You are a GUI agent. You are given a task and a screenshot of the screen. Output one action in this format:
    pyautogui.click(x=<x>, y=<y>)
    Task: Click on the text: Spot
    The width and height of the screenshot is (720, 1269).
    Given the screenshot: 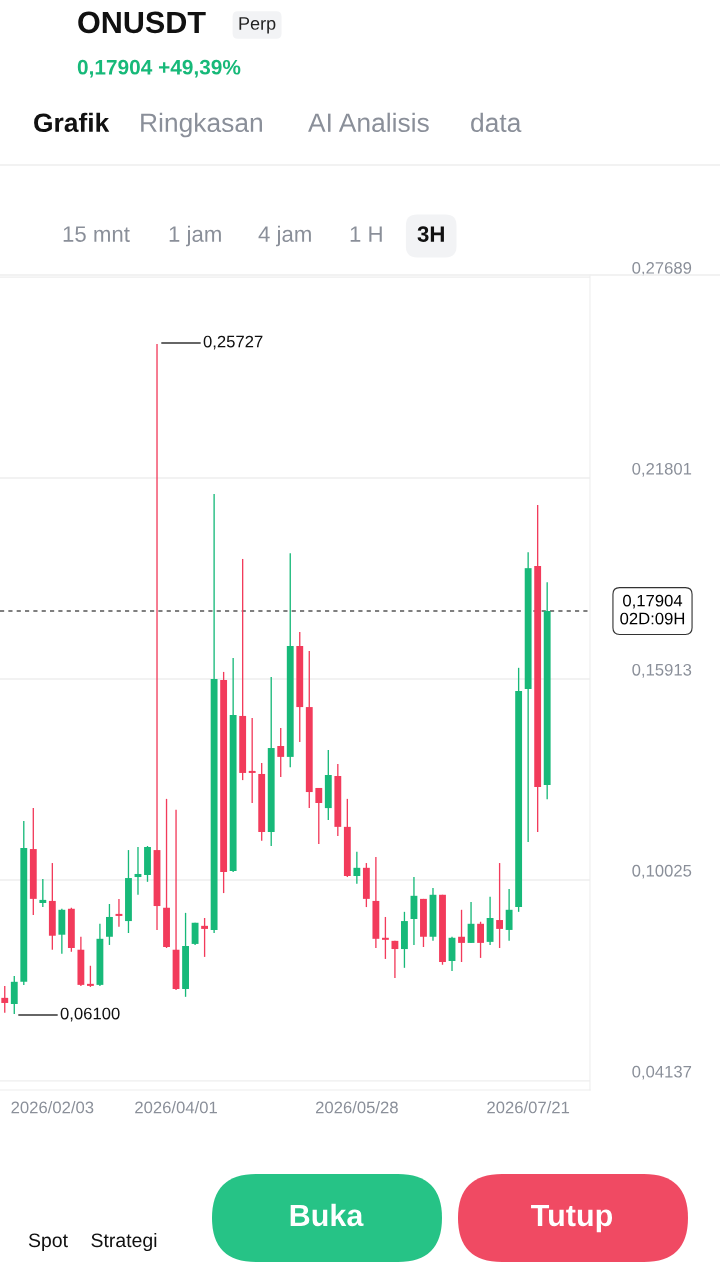 What is the action you would take?
    pyautogui.click(x=48, y=1242)
    